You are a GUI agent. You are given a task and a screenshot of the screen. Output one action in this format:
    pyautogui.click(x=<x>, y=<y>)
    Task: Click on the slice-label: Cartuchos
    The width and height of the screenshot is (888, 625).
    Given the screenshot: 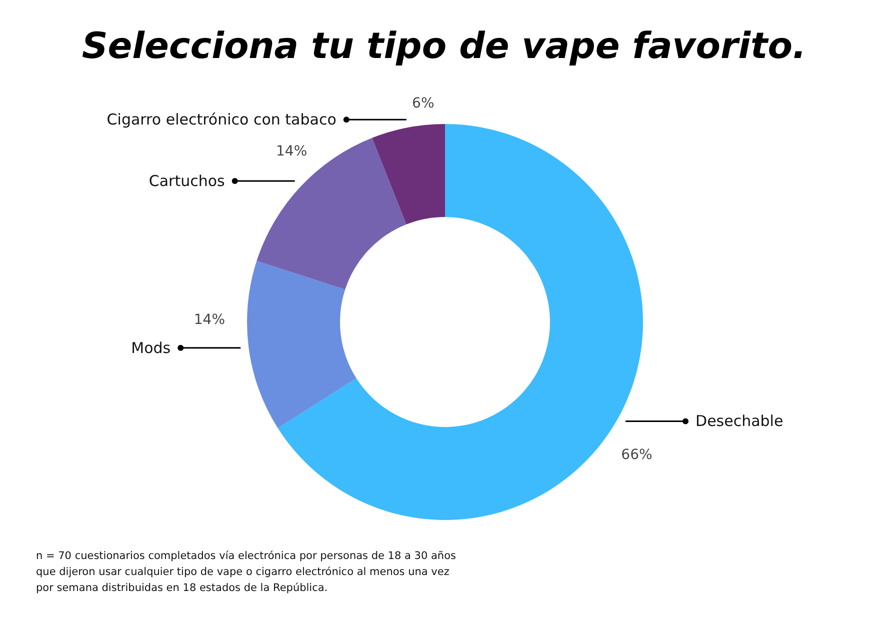 What is the action you would take?
    pyautogui.click(x=187, y=181)
    